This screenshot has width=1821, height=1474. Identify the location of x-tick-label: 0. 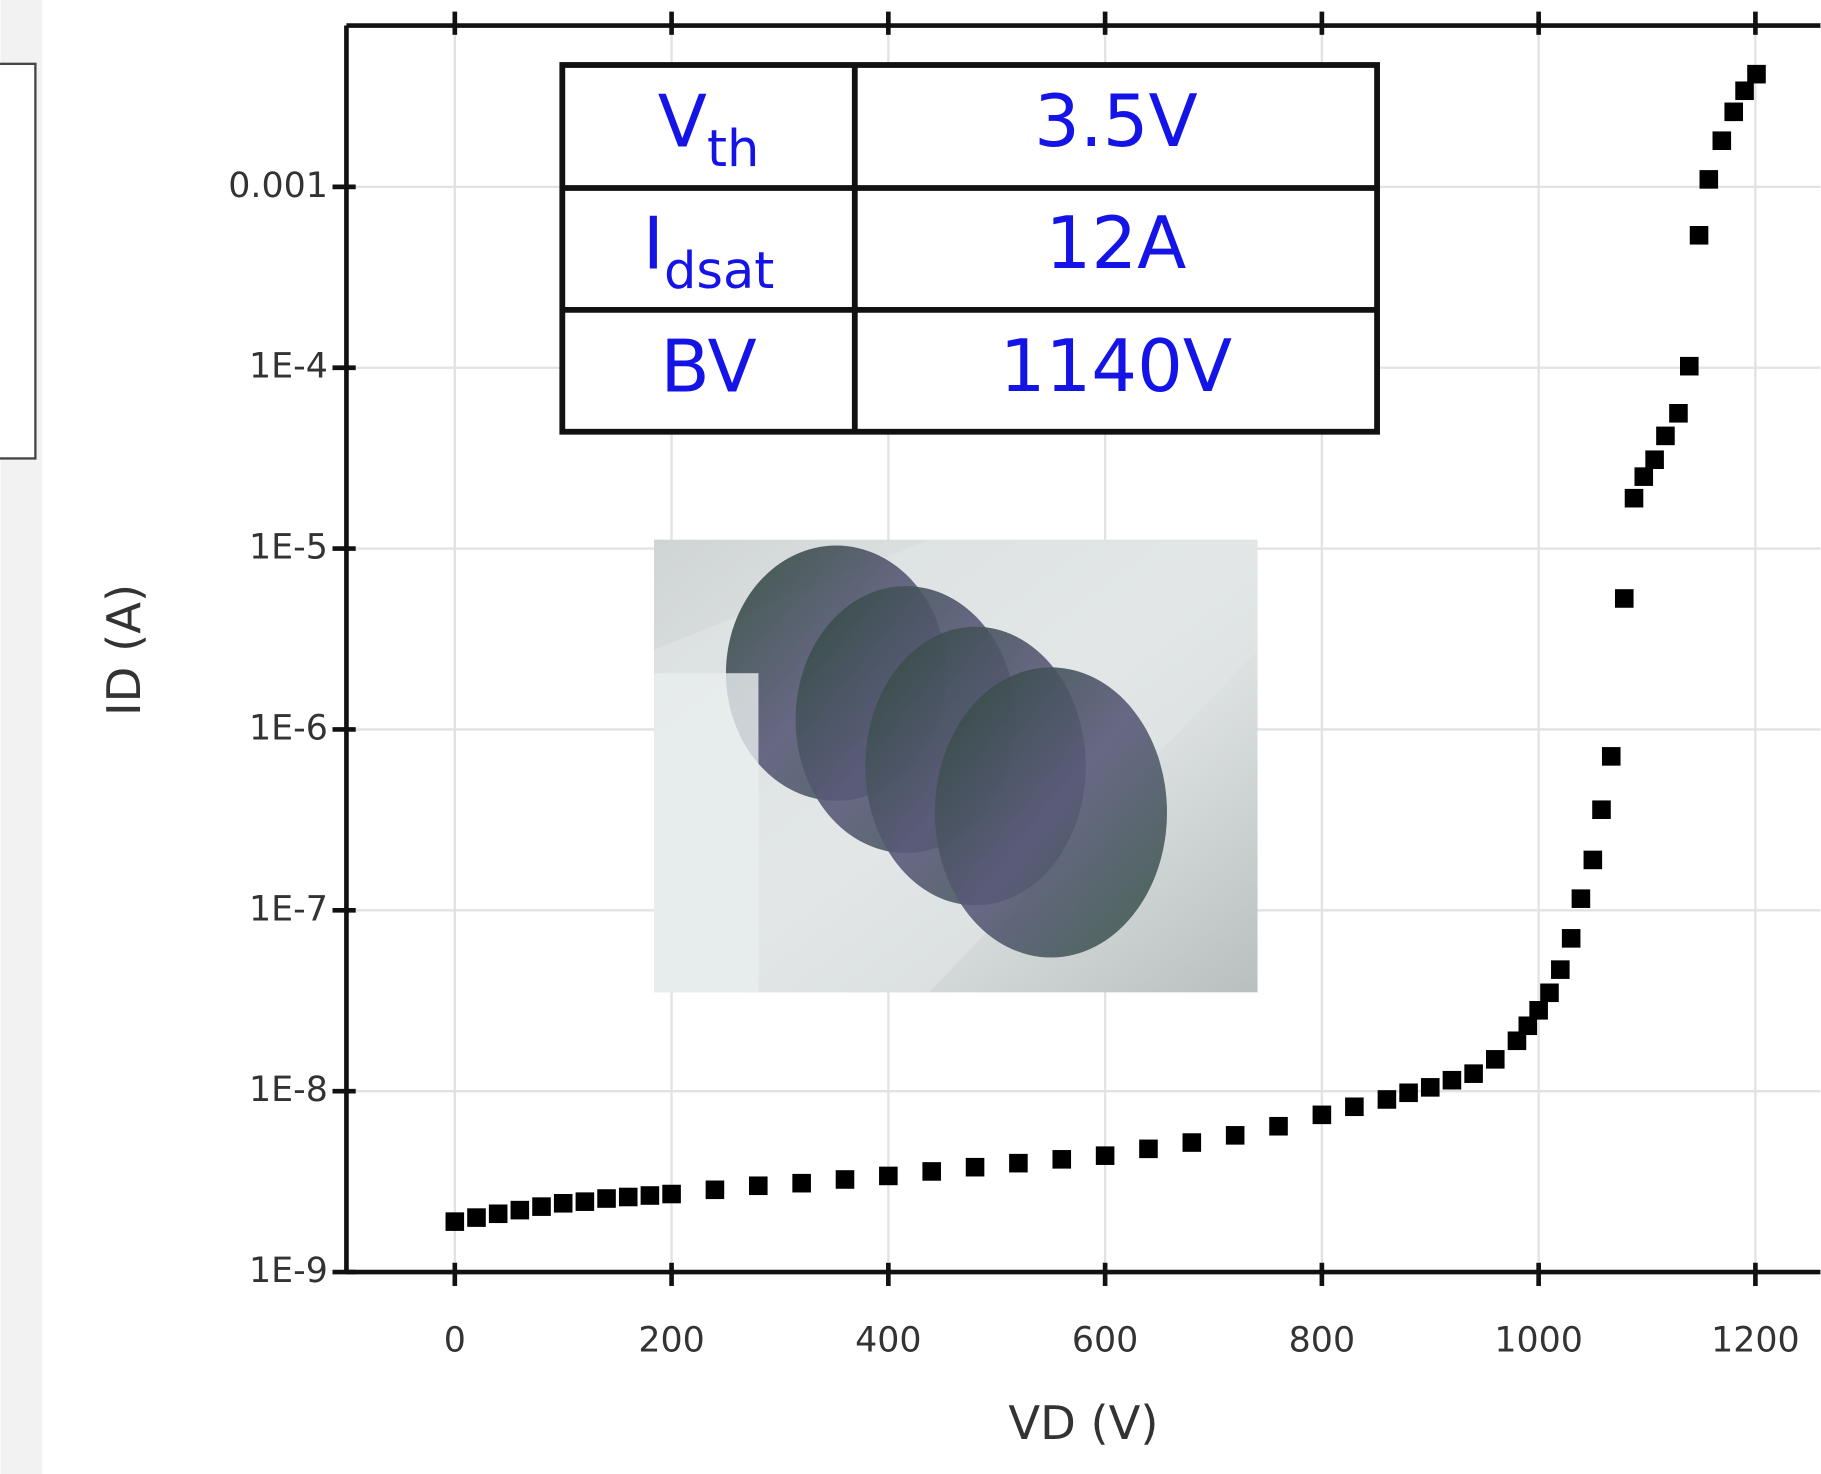
(455, 1341).